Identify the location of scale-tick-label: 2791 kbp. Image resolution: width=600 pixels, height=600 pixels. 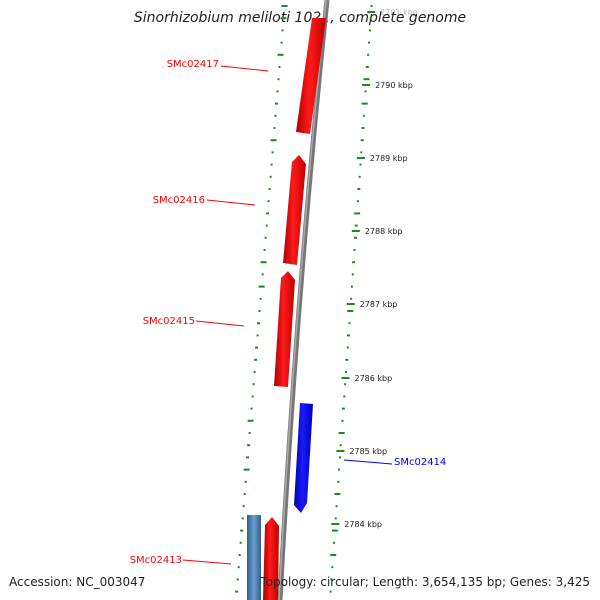
(399, 12).